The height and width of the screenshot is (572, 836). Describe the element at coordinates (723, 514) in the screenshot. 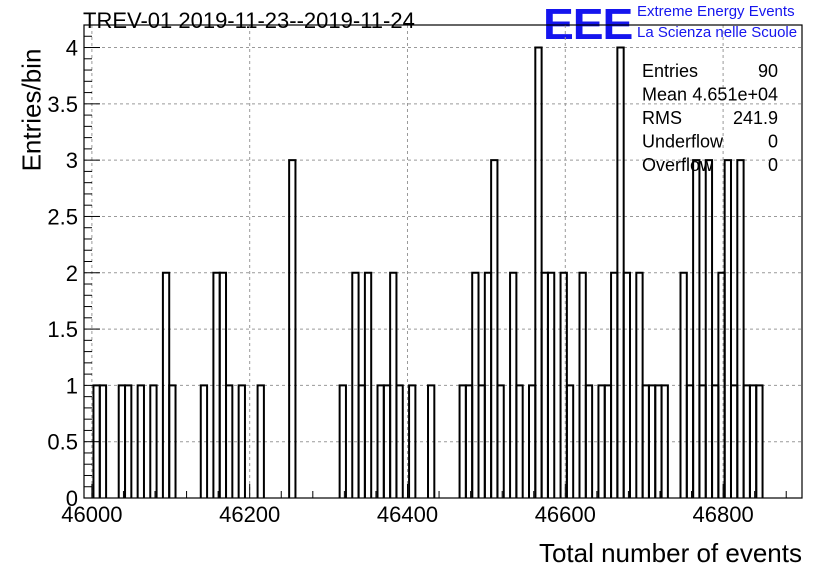

I see `x-tick-label: 46800` at that location.